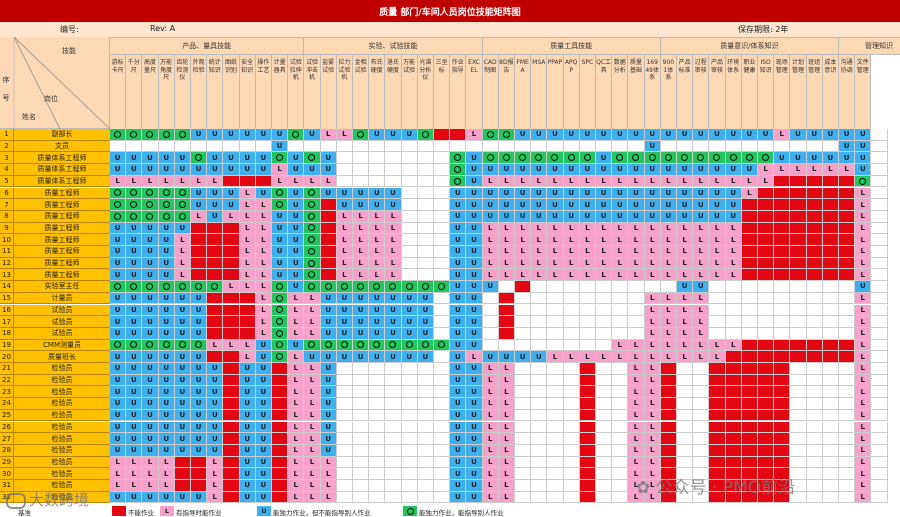 This screenshot has width=900, height=517. What do you see at coordinates (685, 92) in the screenshot?
I see `skill-column-header: 产品标准` at bounding box center [685, 92].